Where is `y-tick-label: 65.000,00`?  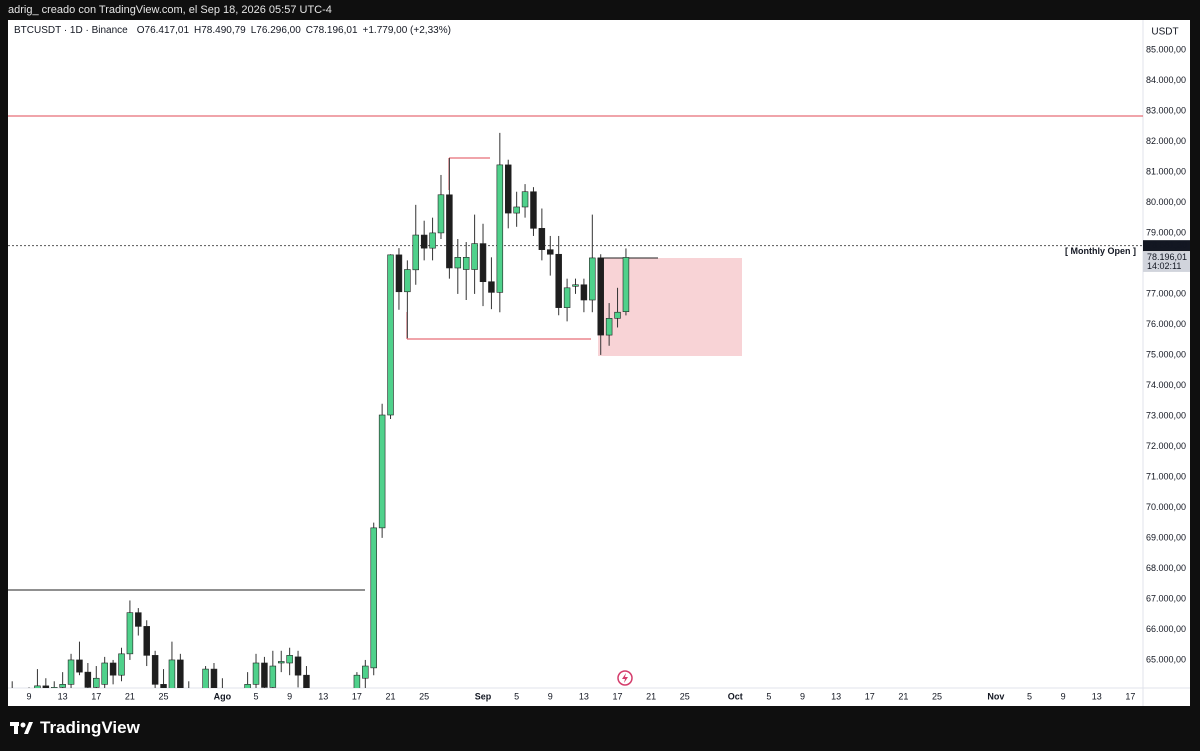 y-tick-label: 65.000,00 is located at coordinates (1166, 659).